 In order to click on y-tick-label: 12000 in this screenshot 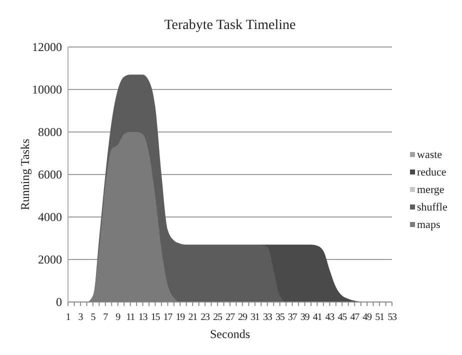, I will do `click(47, 47)`.